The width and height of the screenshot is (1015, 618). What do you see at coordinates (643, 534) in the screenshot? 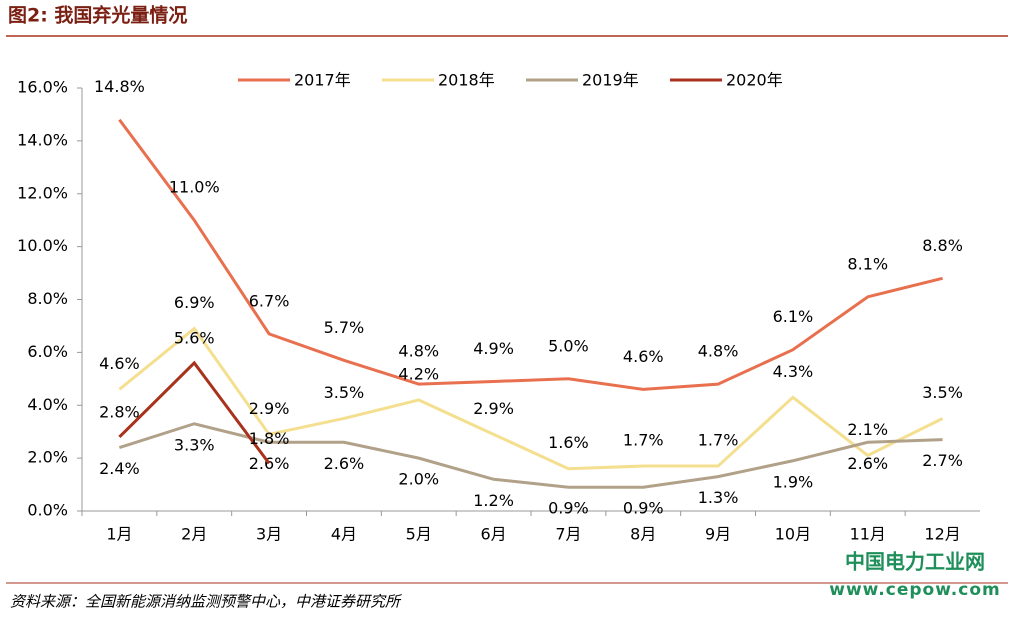
I see `x-tick-label: 8月` at bounding box center [643, 534].